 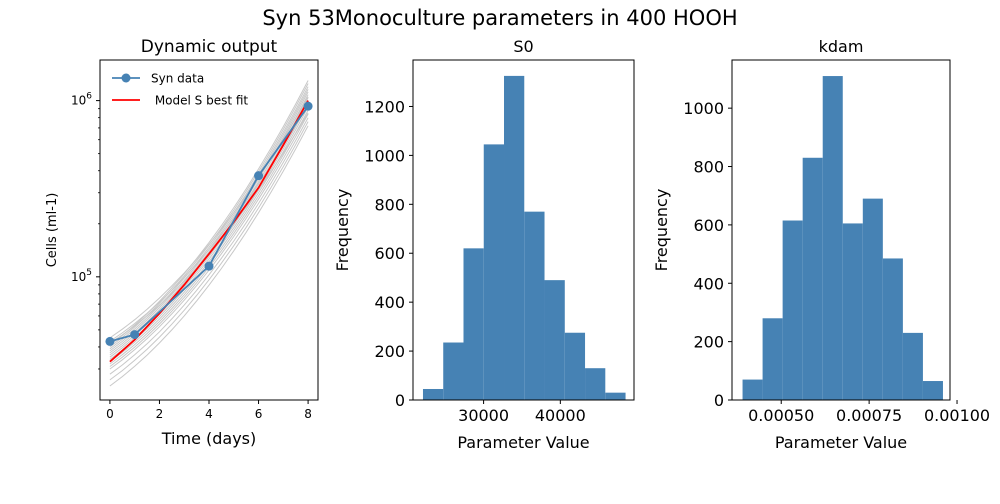 What do you see at coordinates (160, 414) in the screenshot?
I see `x-tick-label: 2` at bounding box center [160, 414].